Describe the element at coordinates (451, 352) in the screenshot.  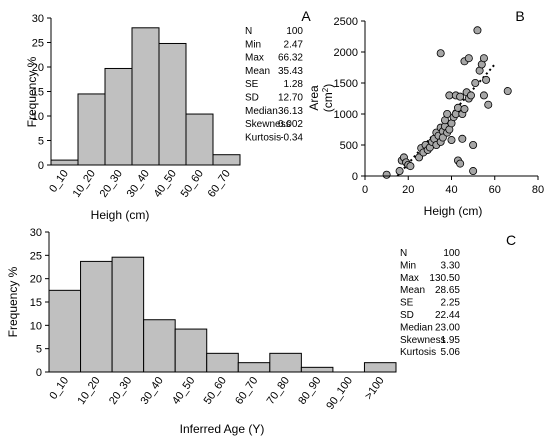
I see `stat-value: 5.06` at that location.